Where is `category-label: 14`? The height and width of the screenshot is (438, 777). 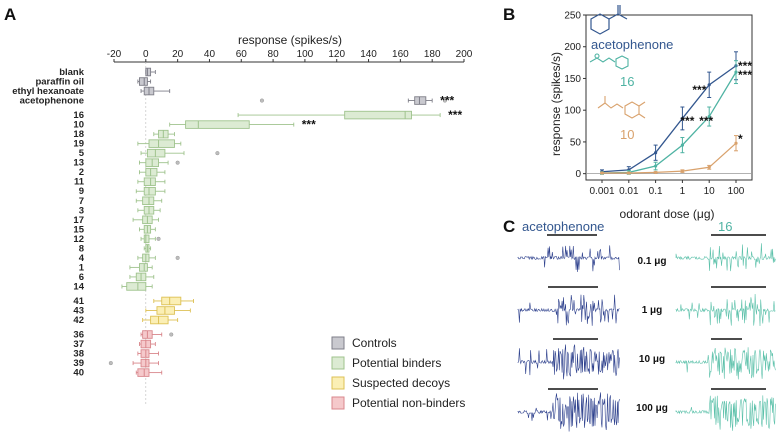
category-label: 14 is located at coordinates (78, 286).